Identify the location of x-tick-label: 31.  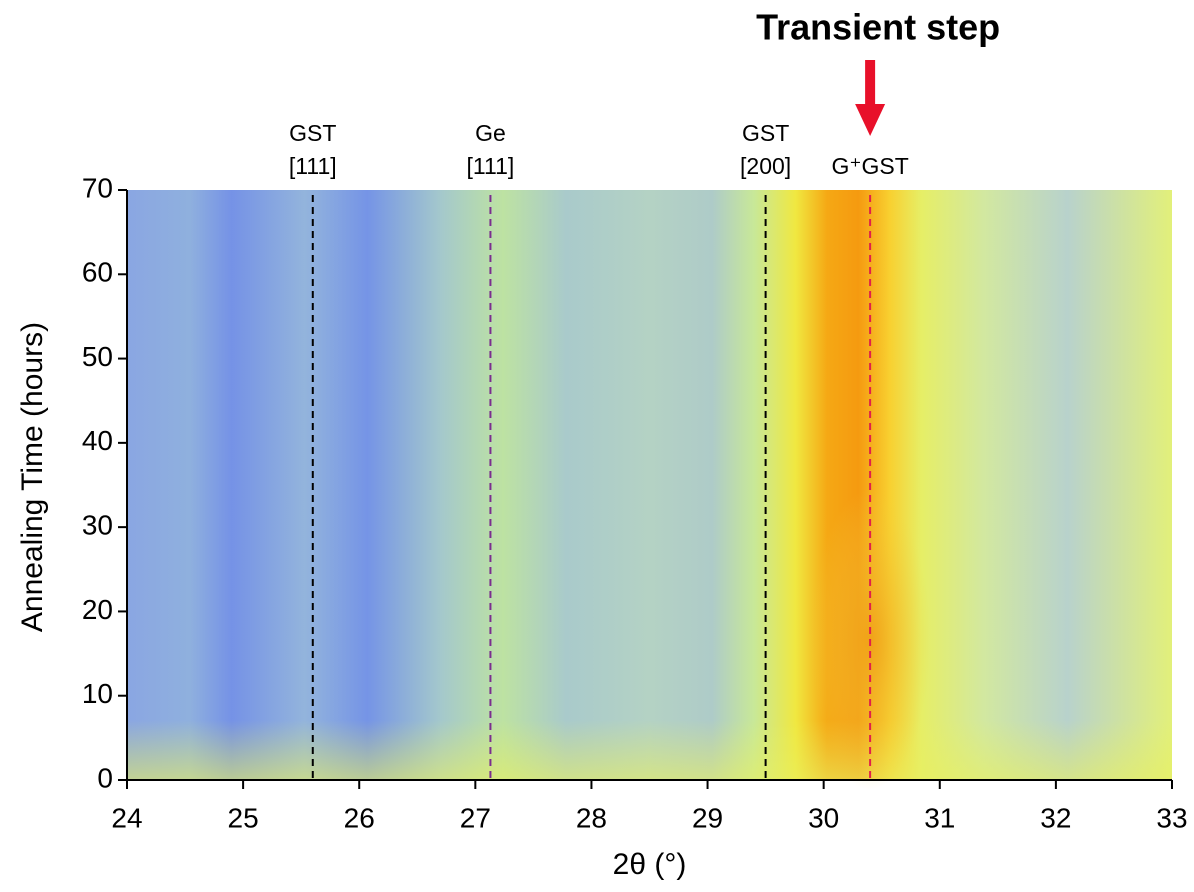
(939, 817).